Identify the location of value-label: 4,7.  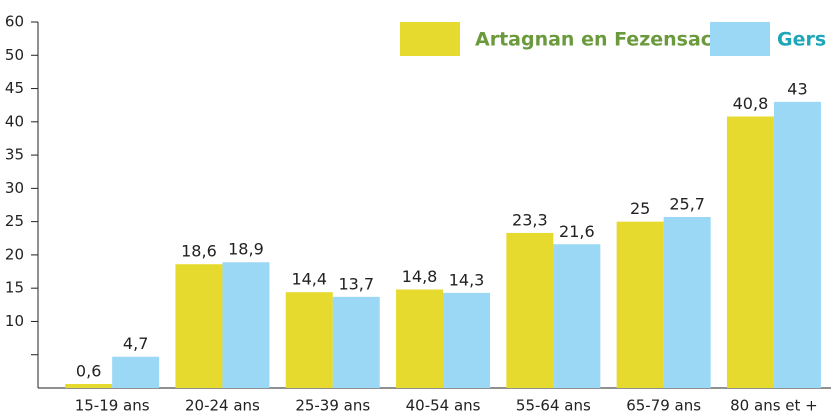
(135, 343).